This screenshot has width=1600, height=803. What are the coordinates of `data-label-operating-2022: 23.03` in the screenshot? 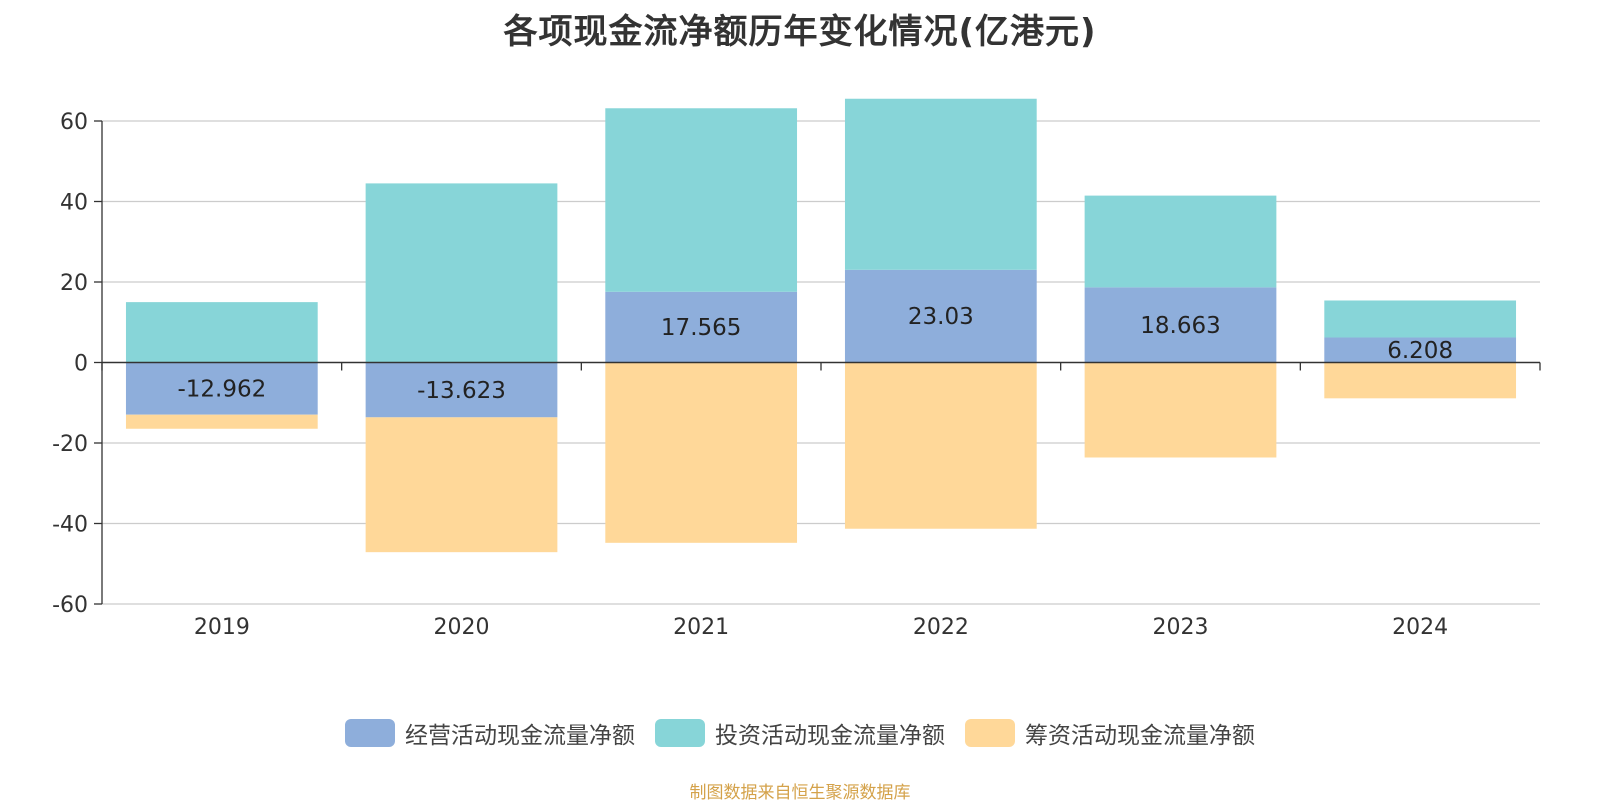 It's located at (941, 317).